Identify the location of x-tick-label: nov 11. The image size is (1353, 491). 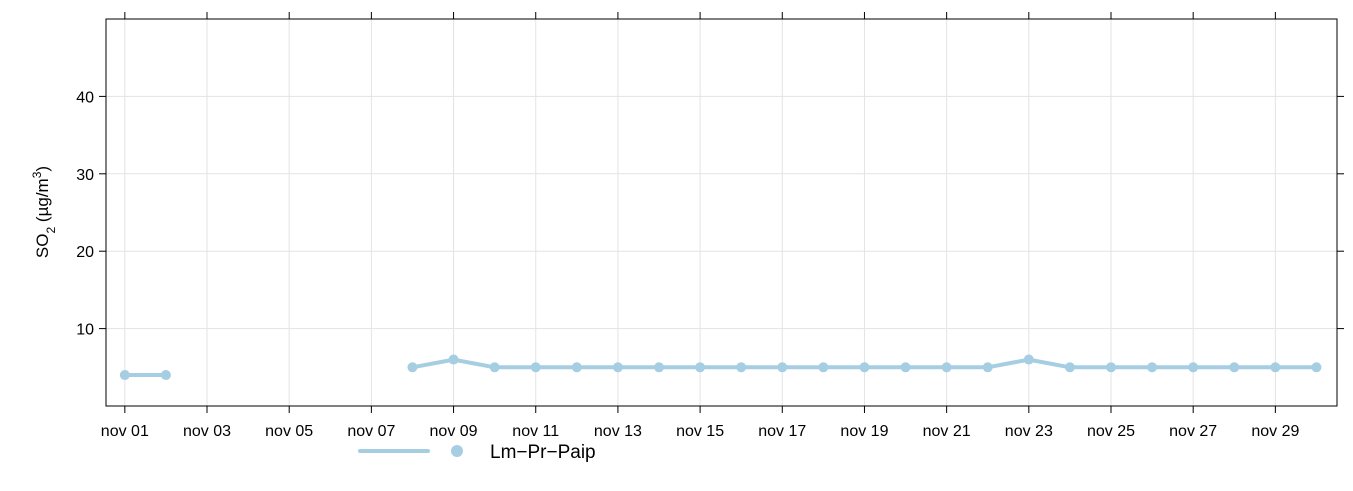
(535, 431).